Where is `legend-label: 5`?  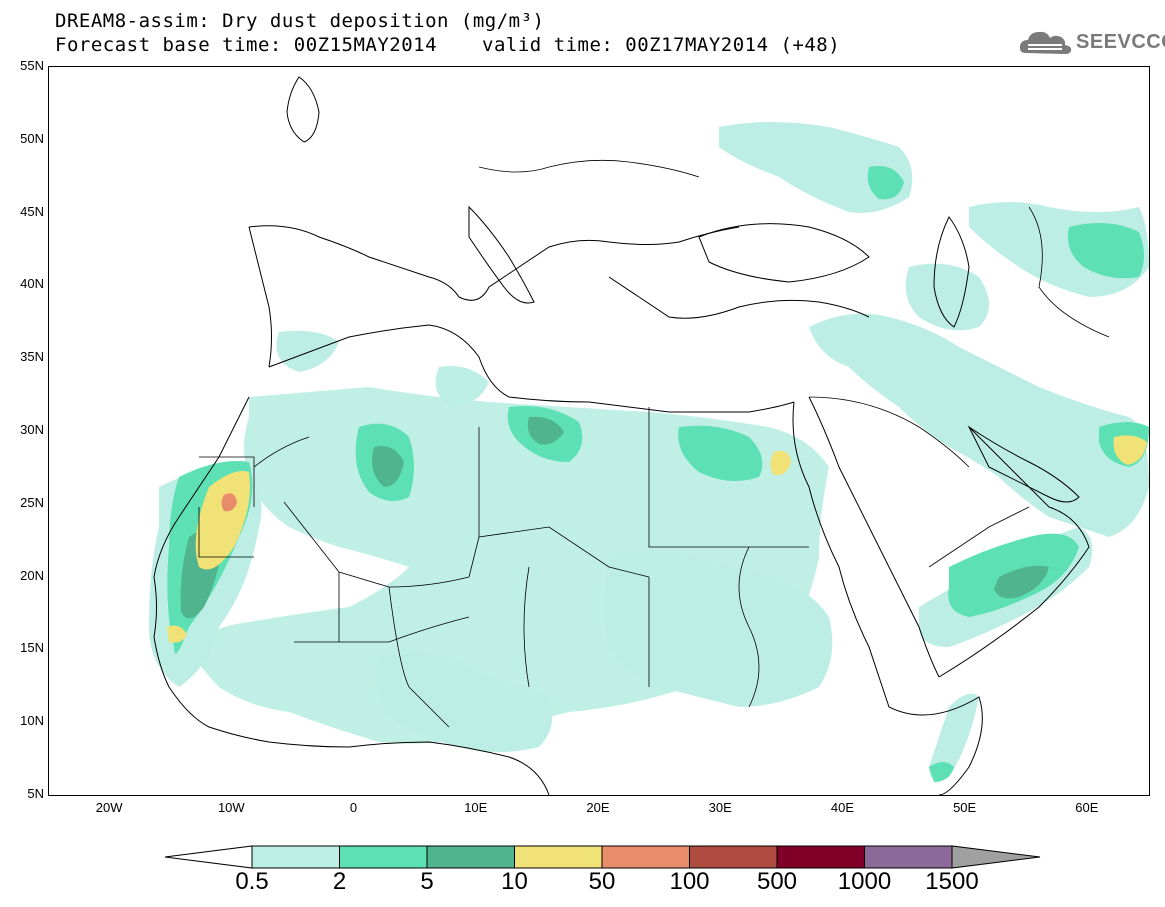
legend-label: 5 is located at coordinates (427, 881).